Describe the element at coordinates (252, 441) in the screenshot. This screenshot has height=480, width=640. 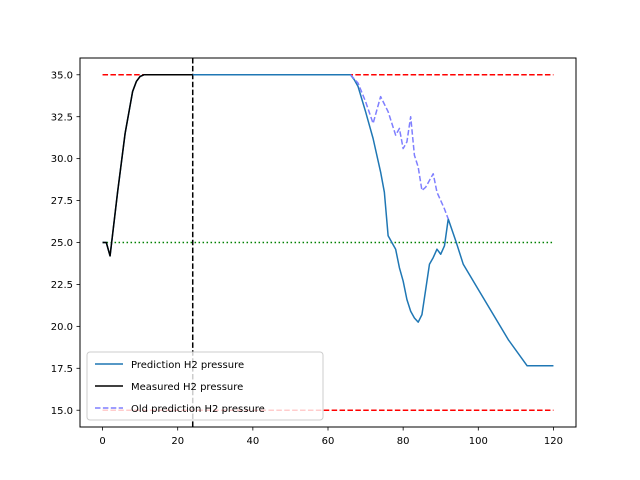
I see `x-tick-label: 40` at that location.